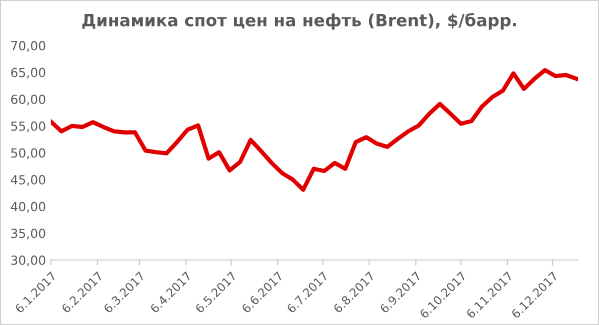 The width and height of the screenshot is (599, 325). I want to click on y-tick-label: 50,00, so click(28, 153).